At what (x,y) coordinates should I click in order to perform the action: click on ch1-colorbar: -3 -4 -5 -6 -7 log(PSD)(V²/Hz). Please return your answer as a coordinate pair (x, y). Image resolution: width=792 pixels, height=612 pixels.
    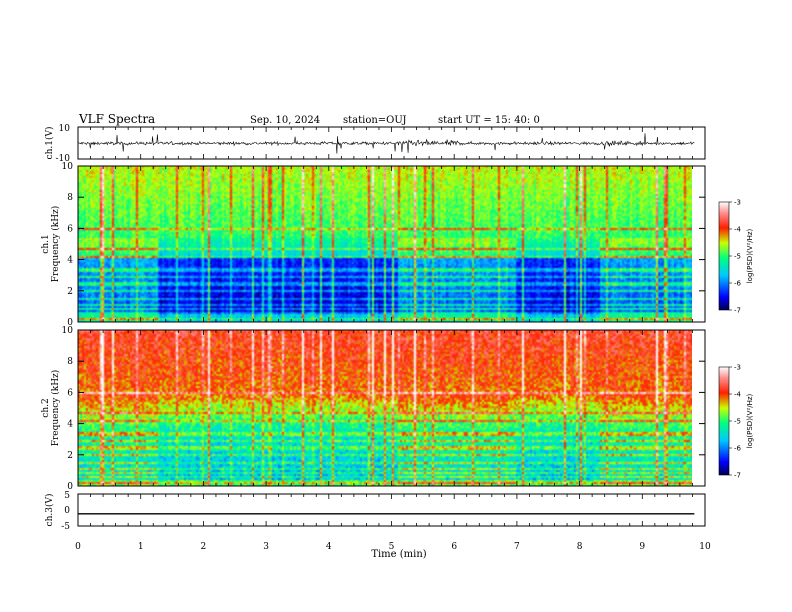
    Looking at the image, I should click on (736, 257).